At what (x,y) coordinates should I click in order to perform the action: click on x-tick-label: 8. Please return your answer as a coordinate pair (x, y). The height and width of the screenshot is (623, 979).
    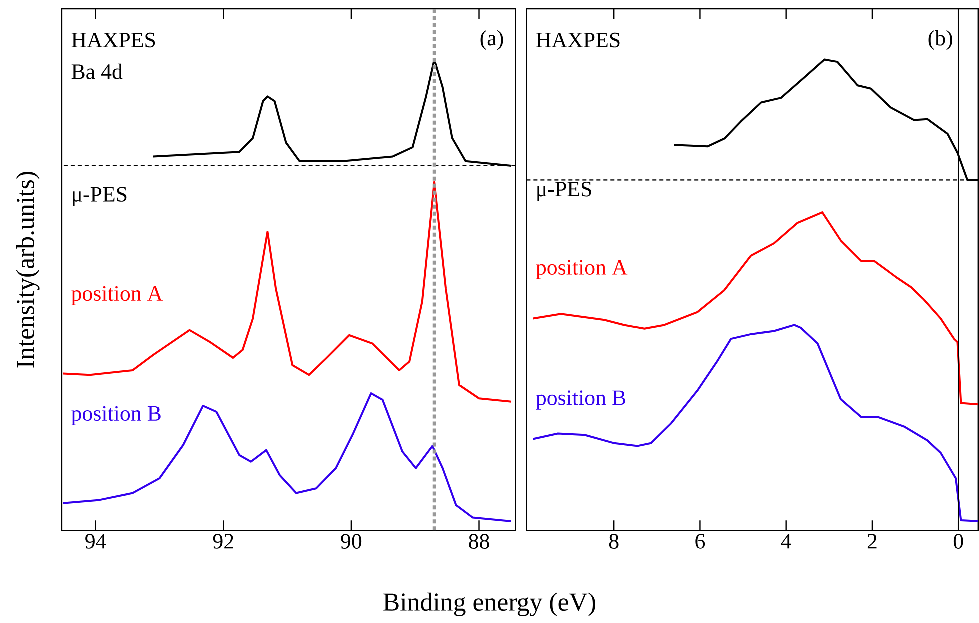
    Looking at the image, I should click on (614, 542).